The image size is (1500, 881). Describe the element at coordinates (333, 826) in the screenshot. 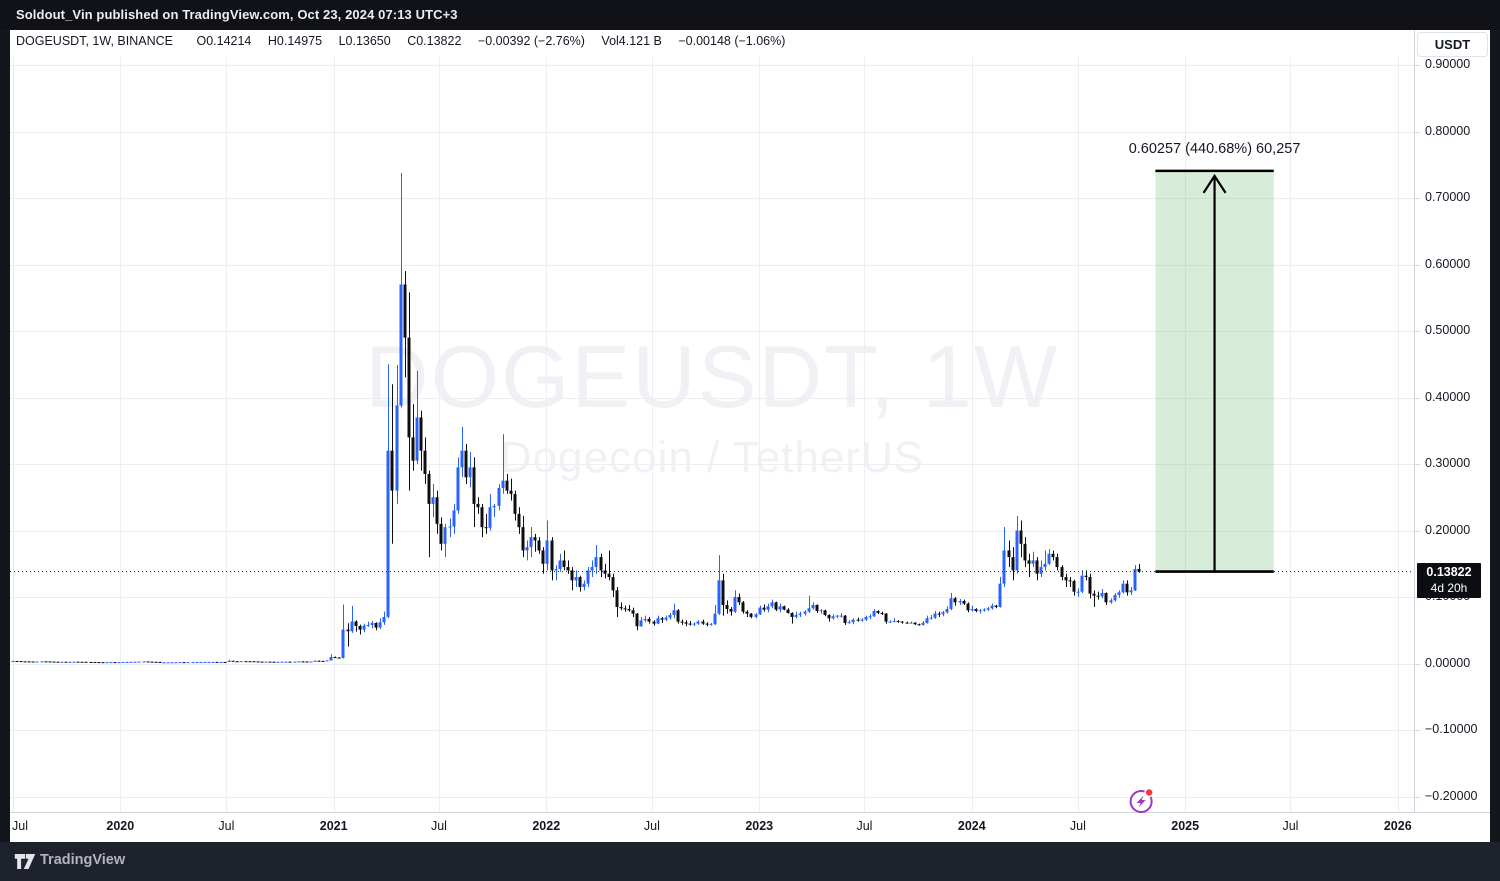

I see `x-axis-tick: 2021` at that location.